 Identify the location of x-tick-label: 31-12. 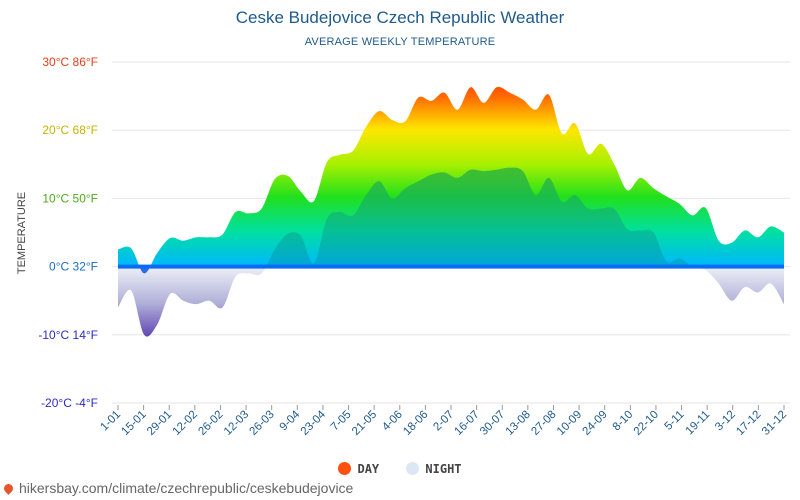
(774, 423).